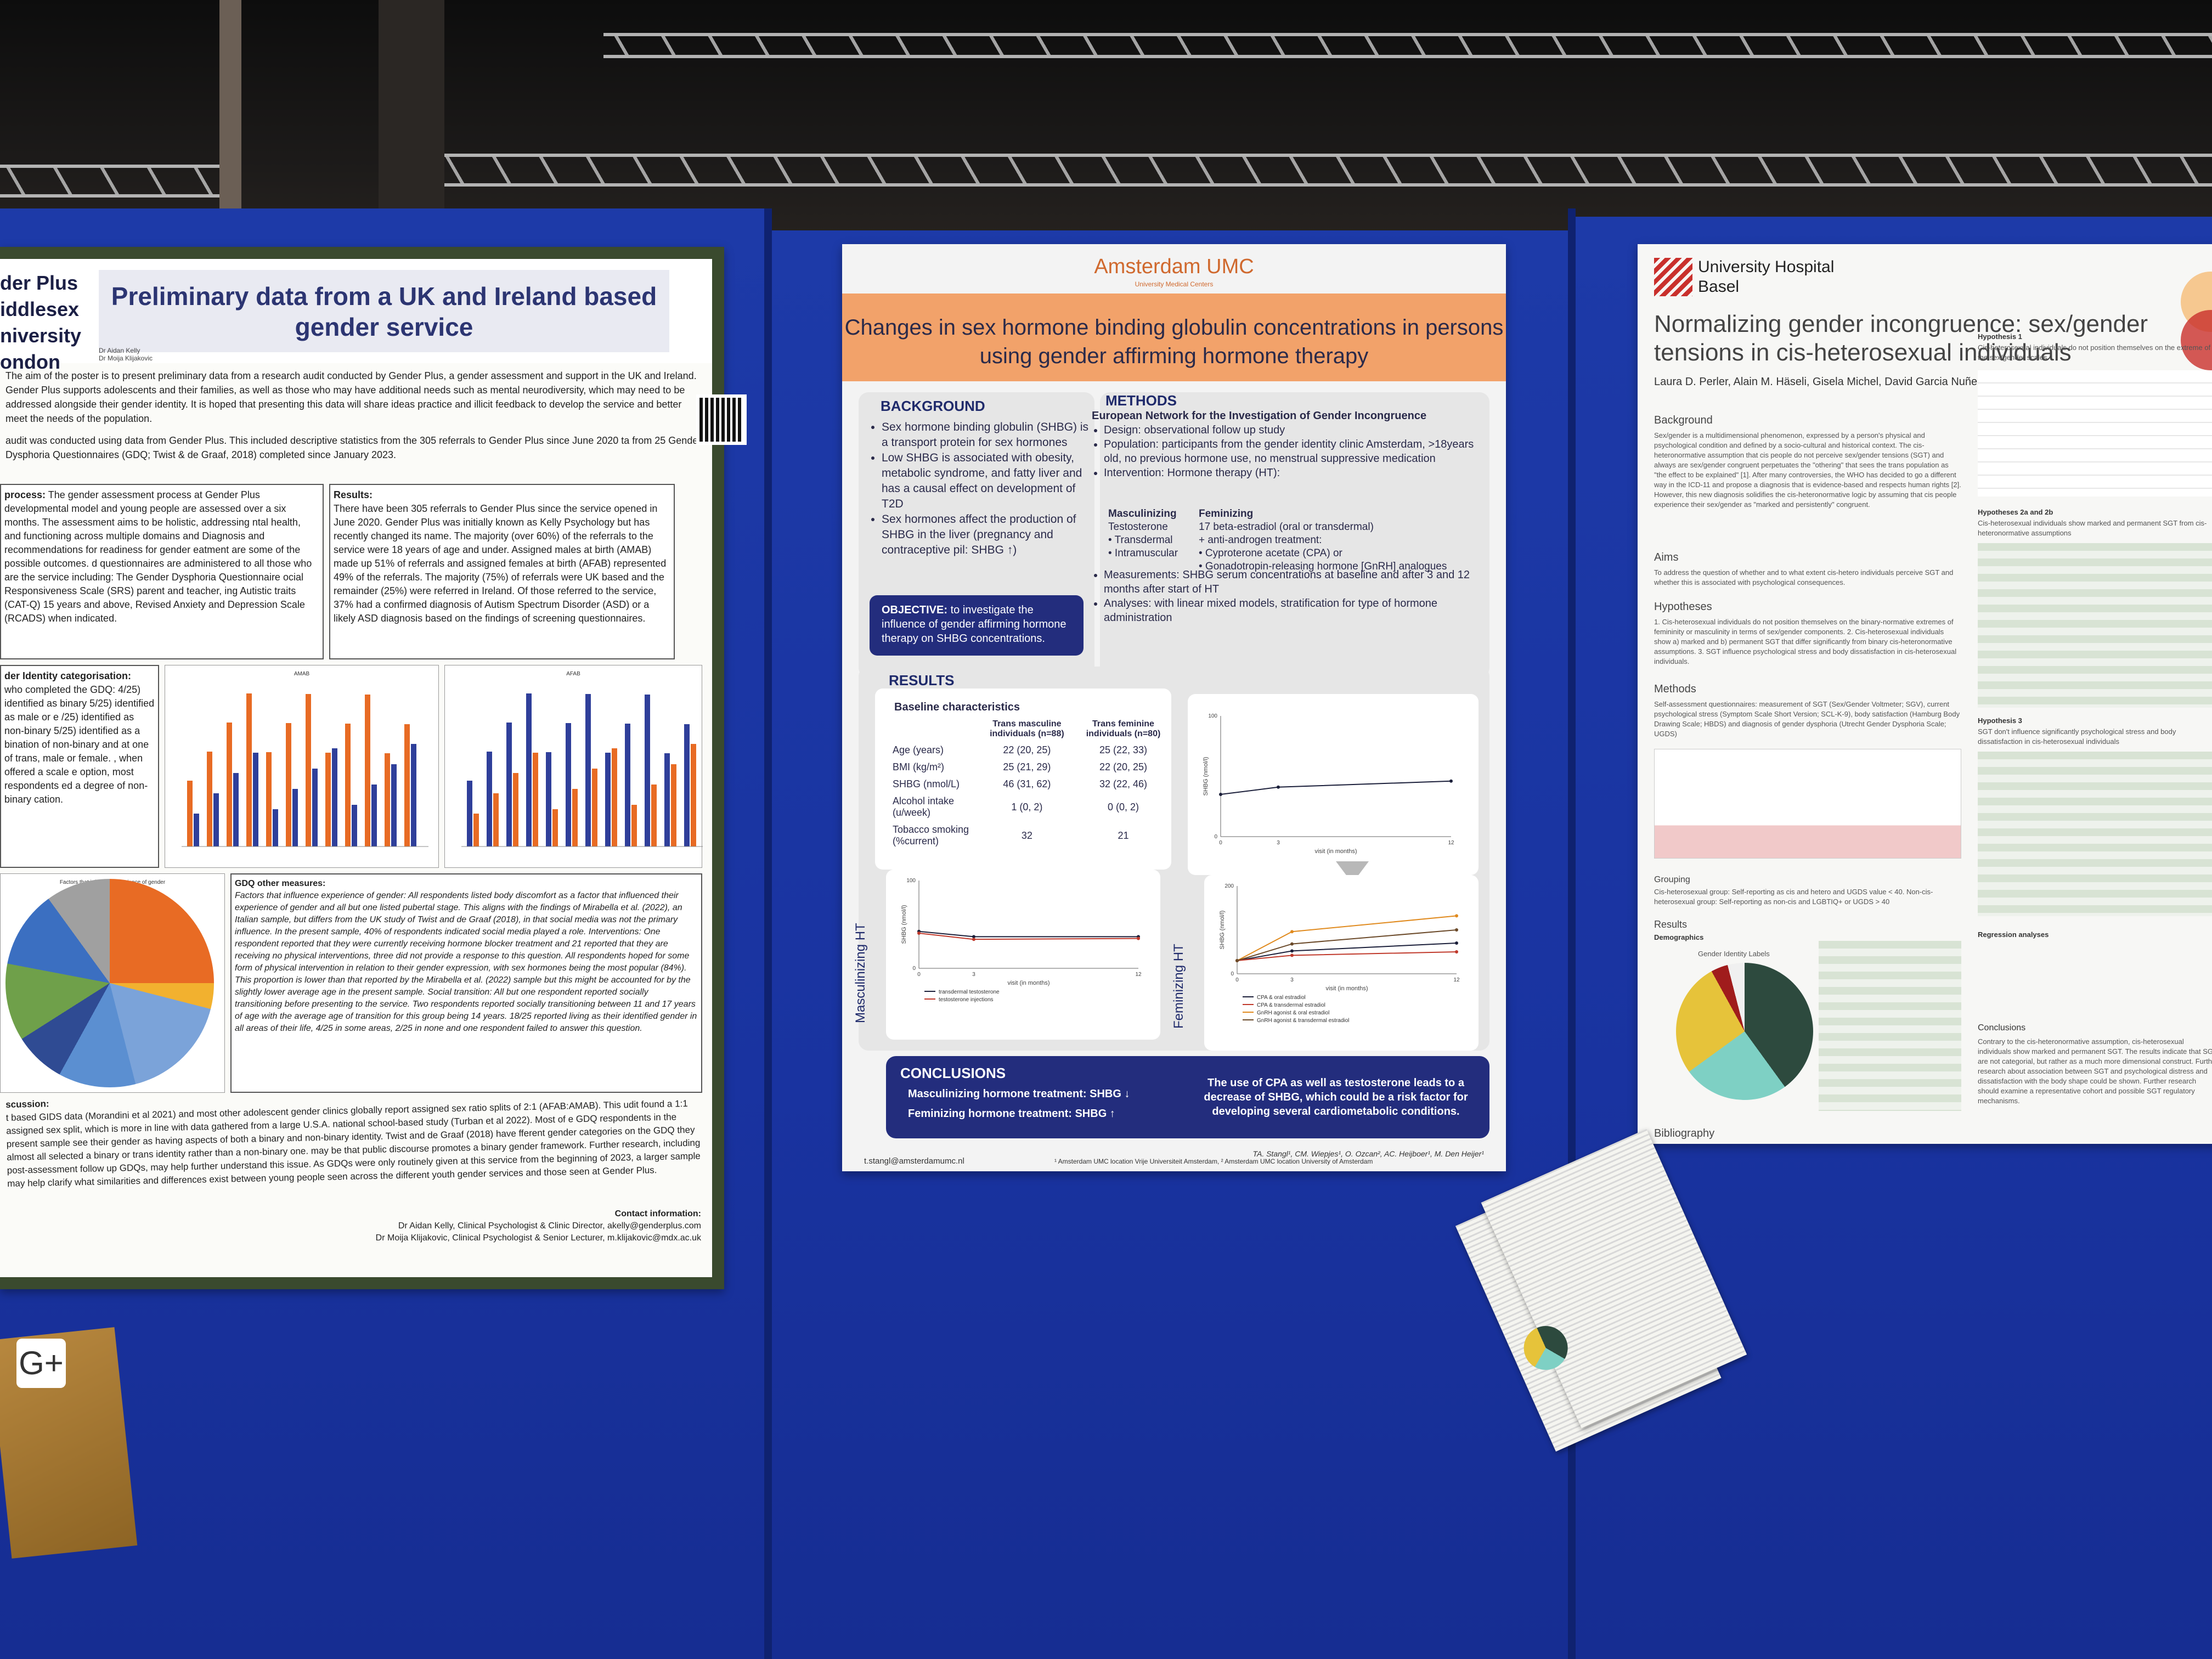 This screenshot has height=1659, width=2212. What do you see at coordinates (658, 1214) in the screenshot?
I see `contact-heading: Contact information:` at bounding box center [658, 1214].